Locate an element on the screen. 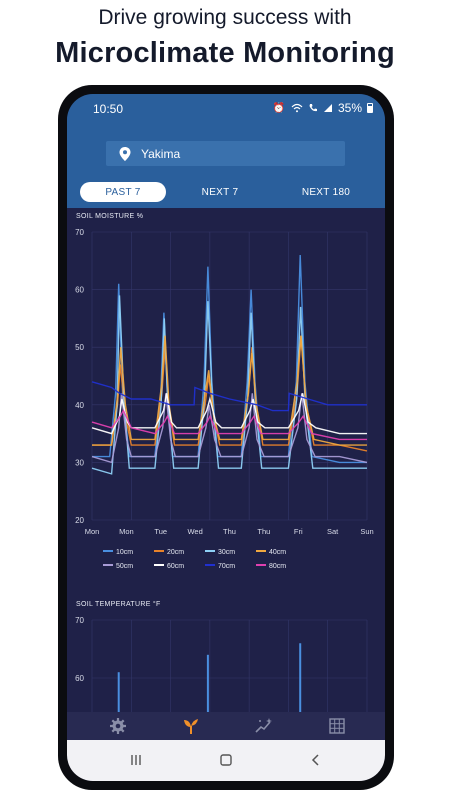  grid-table-icon is located at coordinates (337, 726).